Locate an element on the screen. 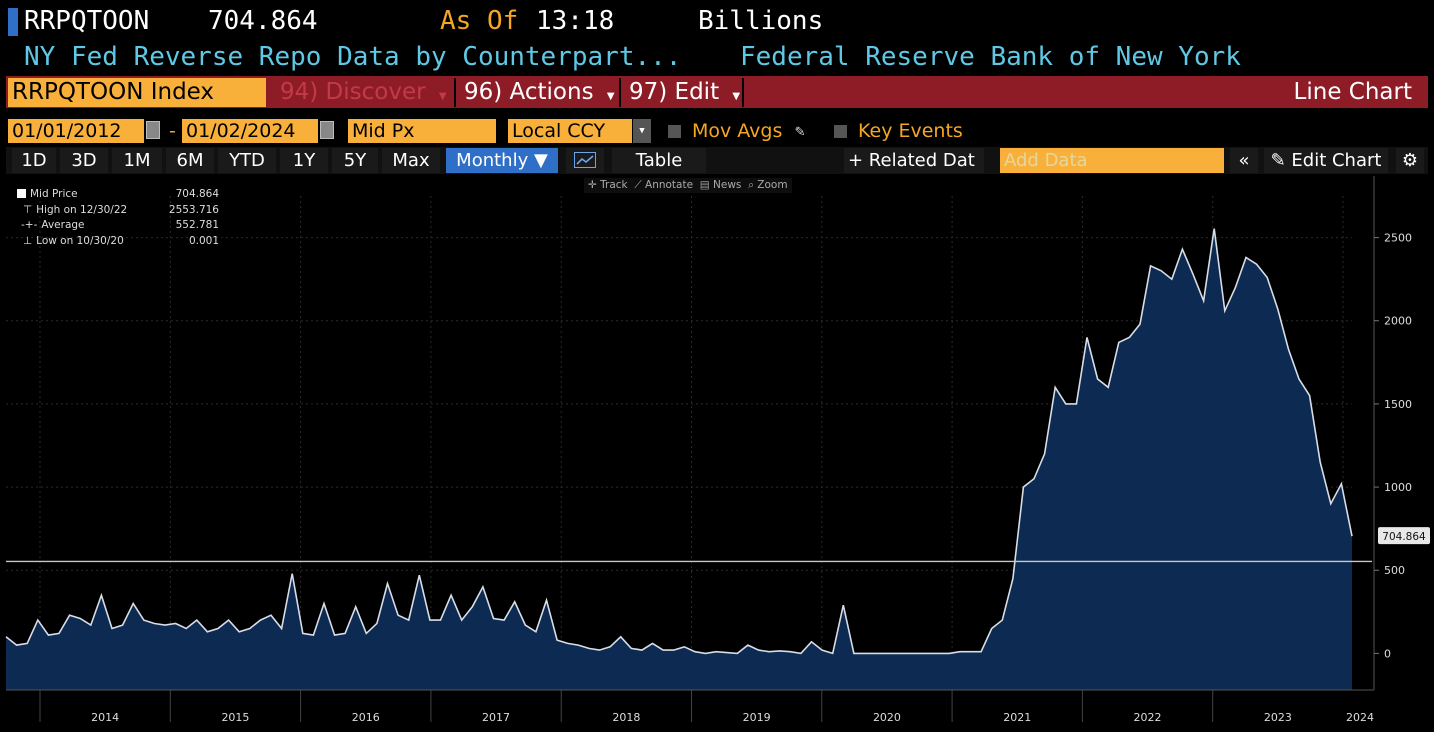  key-events-checkbox is located at coordinates (840, 131).